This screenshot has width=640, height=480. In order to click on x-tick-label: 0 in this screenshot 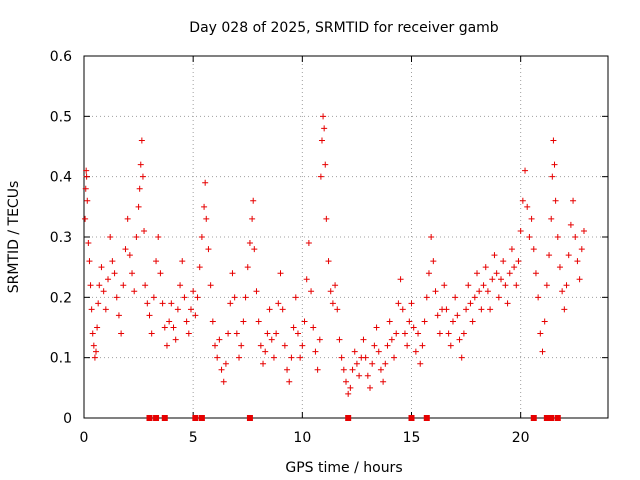, I will do `click(84, 438)`.